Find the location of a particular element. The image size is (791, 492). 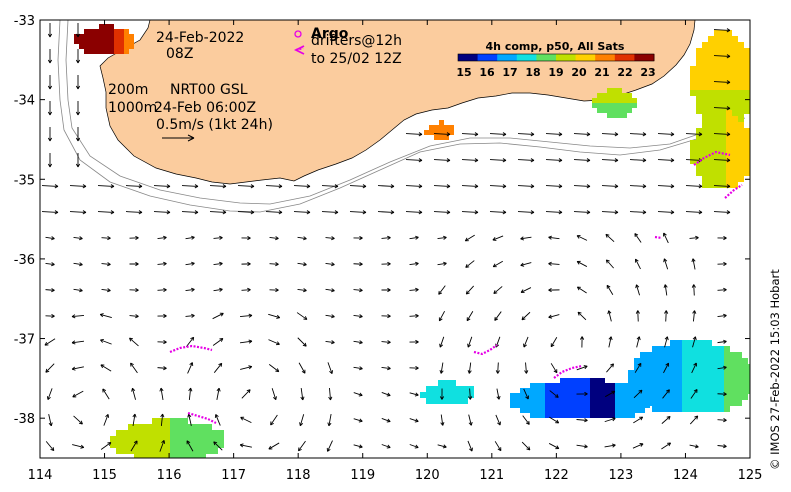

colorbar-swatch is located at coordinates (487, 57).